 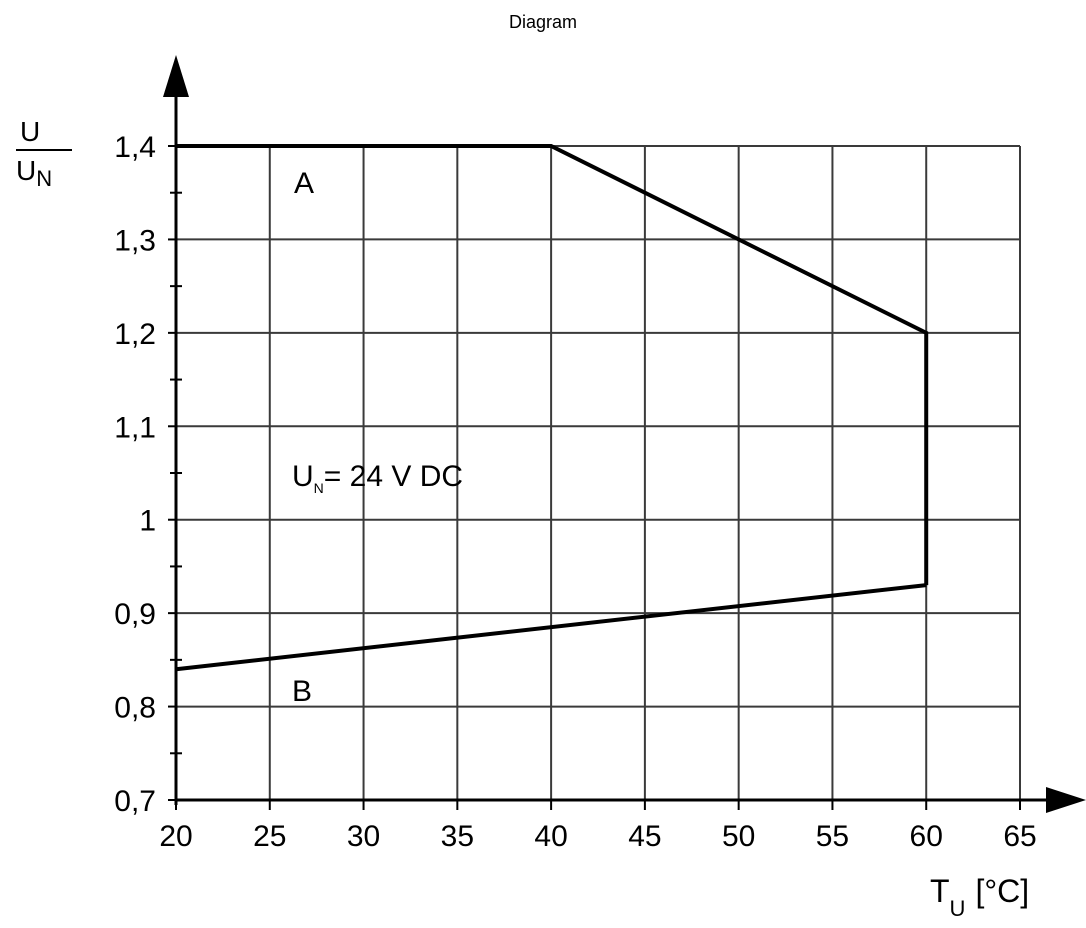 I want to click on series-label-b: B, so click(x=302, y=691).